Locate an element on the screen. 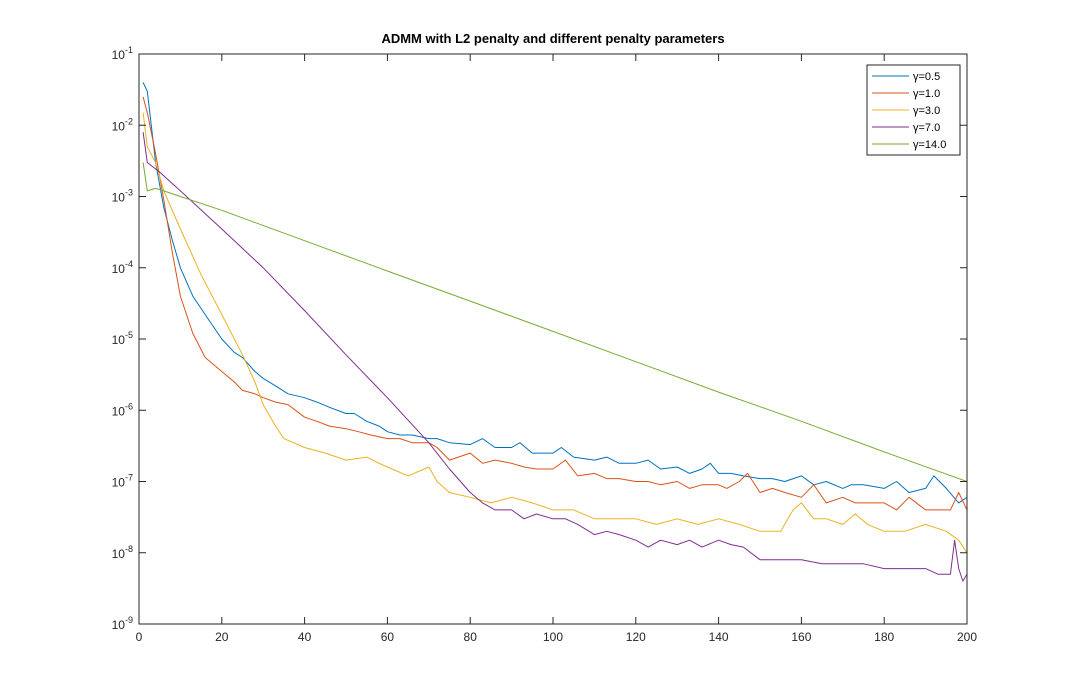  legend-label: γ=14.0 is located at coordinates (929, 145).